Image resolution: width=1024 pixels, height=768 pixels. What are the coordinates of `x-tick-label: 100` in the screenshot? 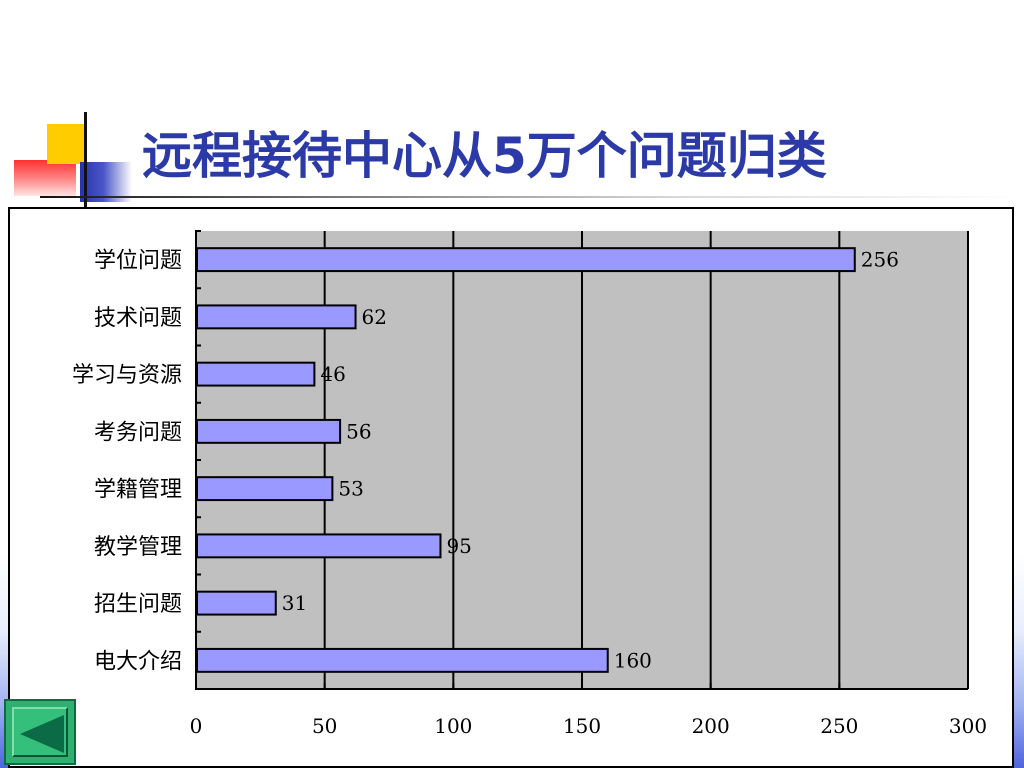 It's located at (453, 726).